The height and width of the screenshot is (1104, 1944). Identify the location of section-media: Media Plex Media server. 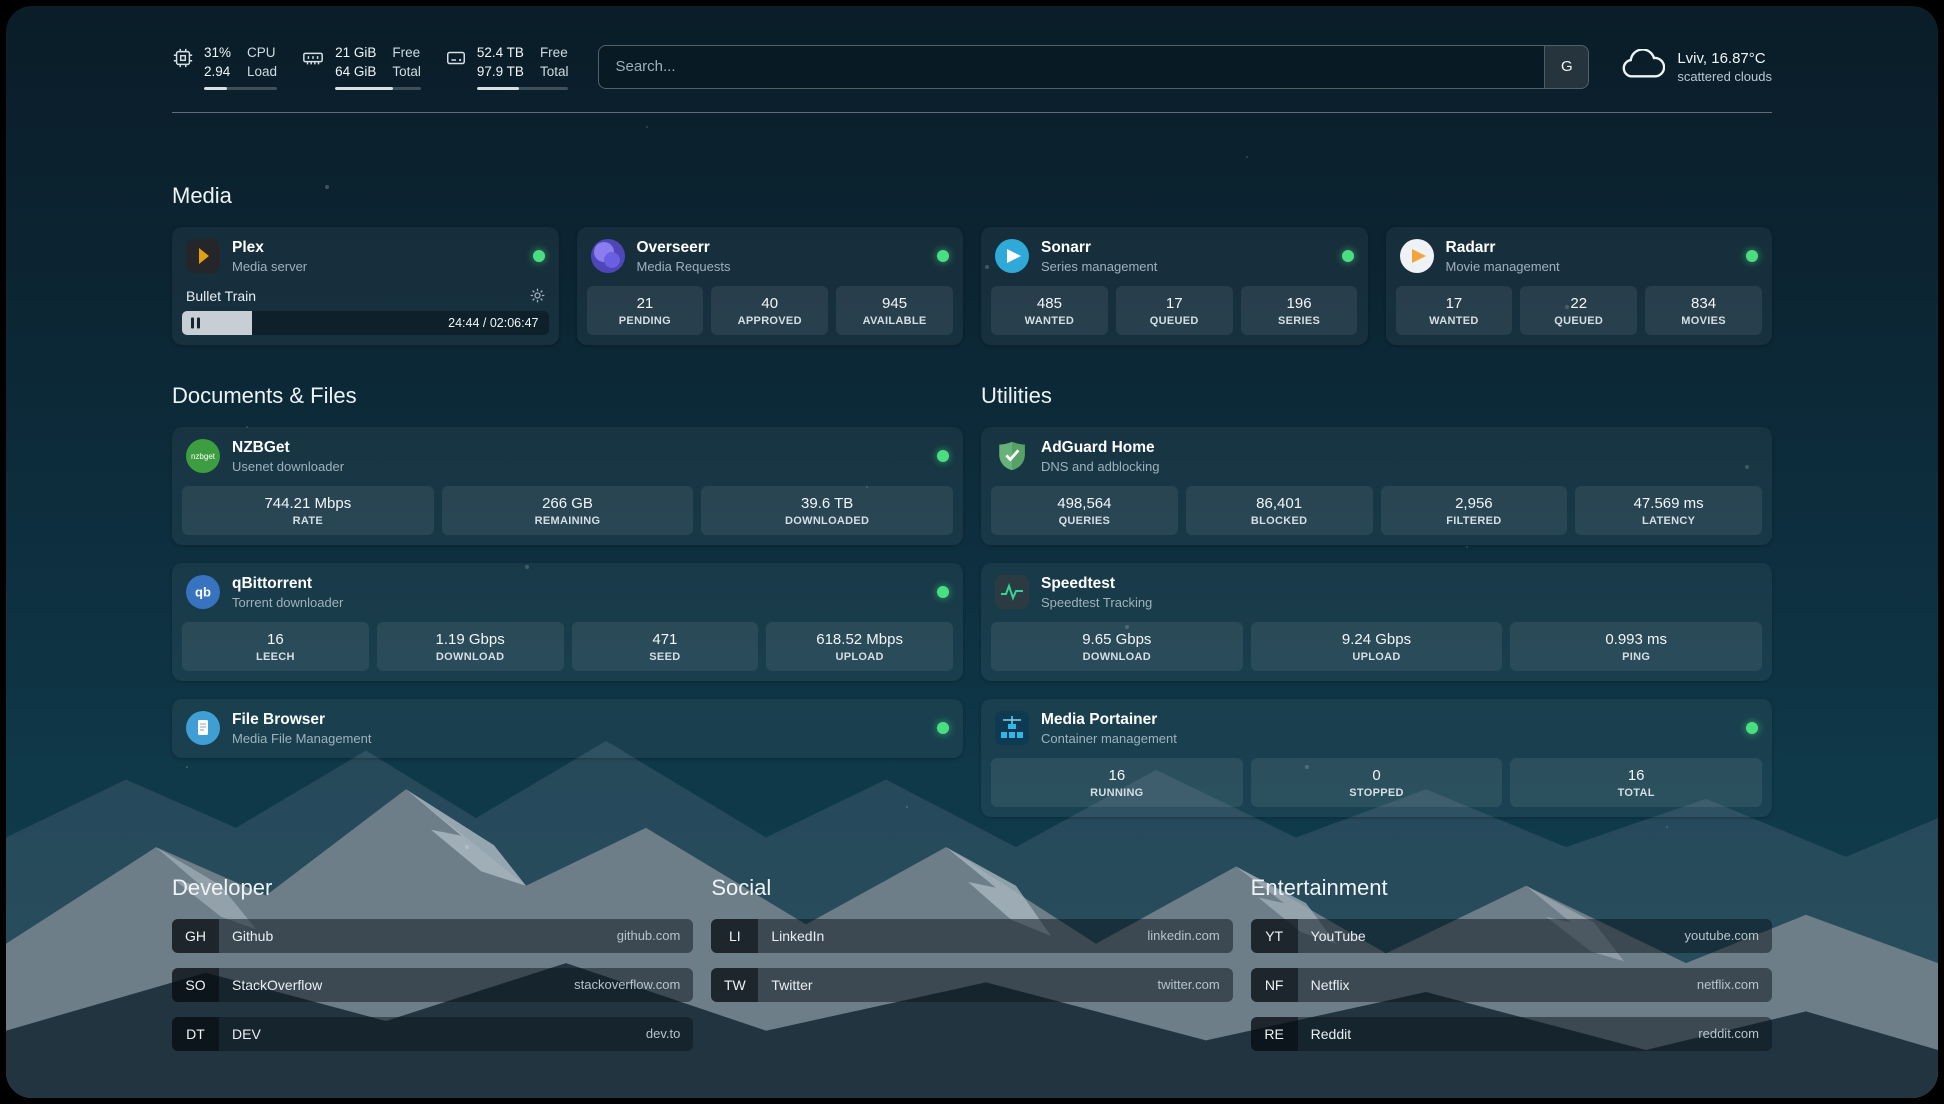
(972, 264).